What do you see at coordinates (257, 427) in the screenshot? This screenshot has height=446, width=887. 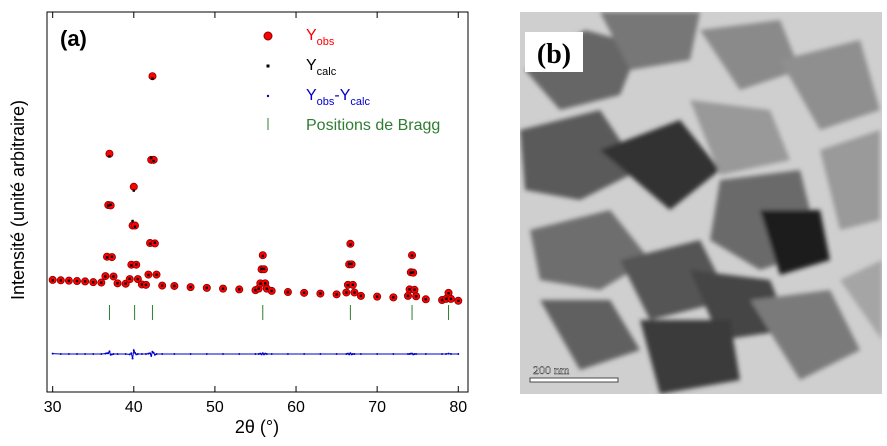 I see `x-axis-label: 2θ (°)` at bounding box center [257, 427].